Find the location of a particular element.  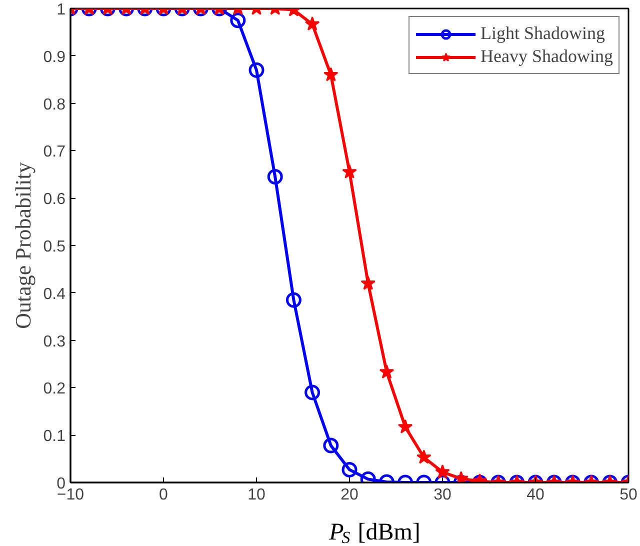

y-tick-label: 0.8 is located at coordinates (54, 105).